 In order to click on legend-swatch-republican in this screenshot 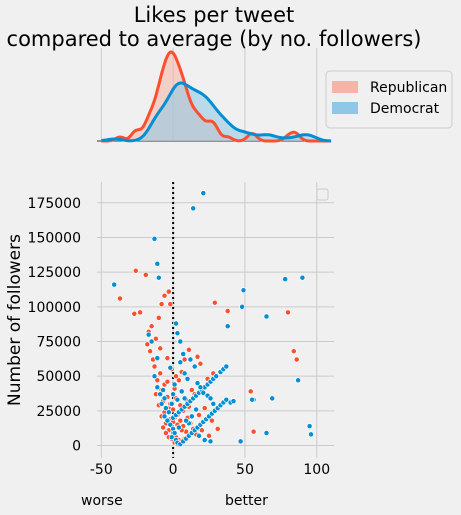, I will do `click(345, 87)`.